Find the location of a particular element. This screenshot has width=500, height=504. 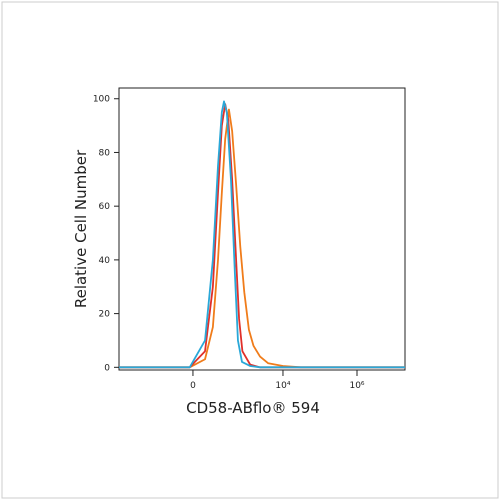

y-tick-label: 60 is located at coordinates (105, 207).